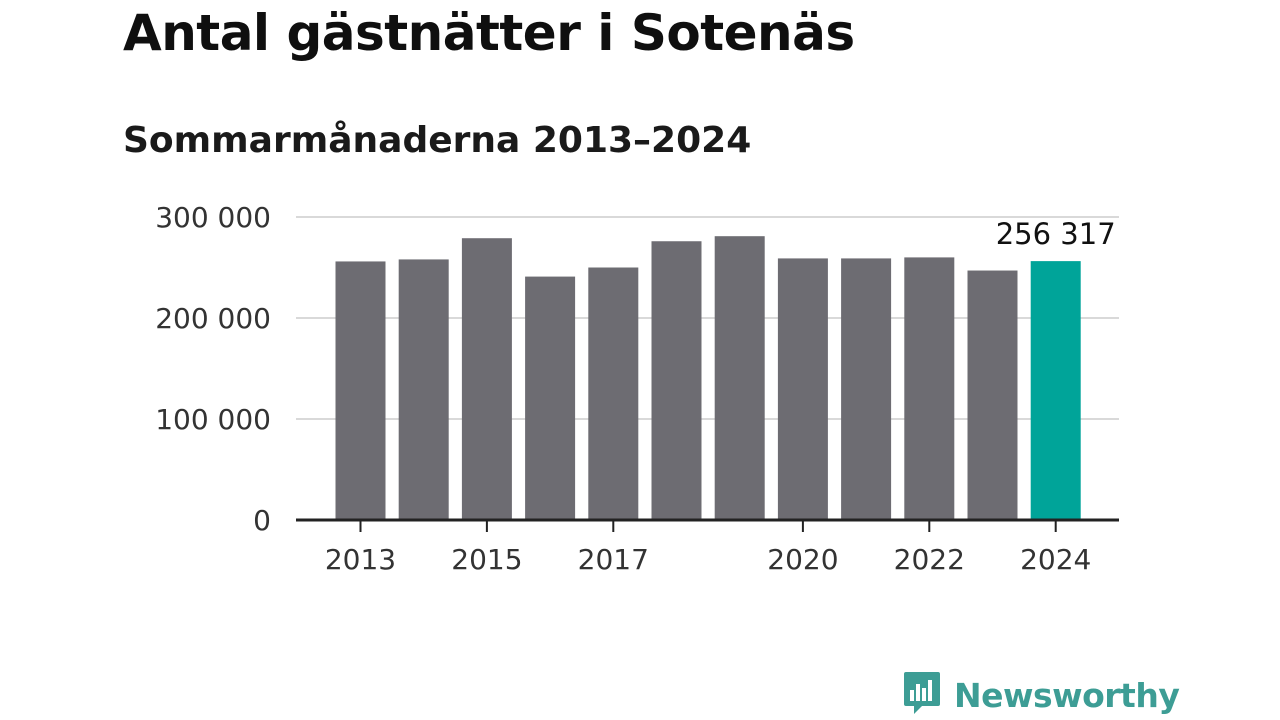 The height and width of the screenshot is (720, 1280). What do you see at coordinates (866, 389) in the screenshot?
I see `bar-2021` at bounding box center [866, 389].